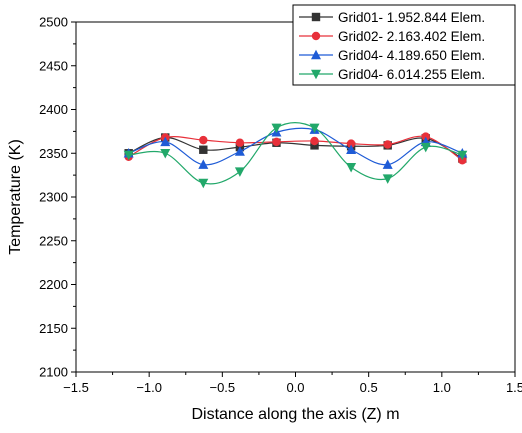  I want to click on legend-entry-label: Grid04- 4.189.650 Elem., so click(411, 55).